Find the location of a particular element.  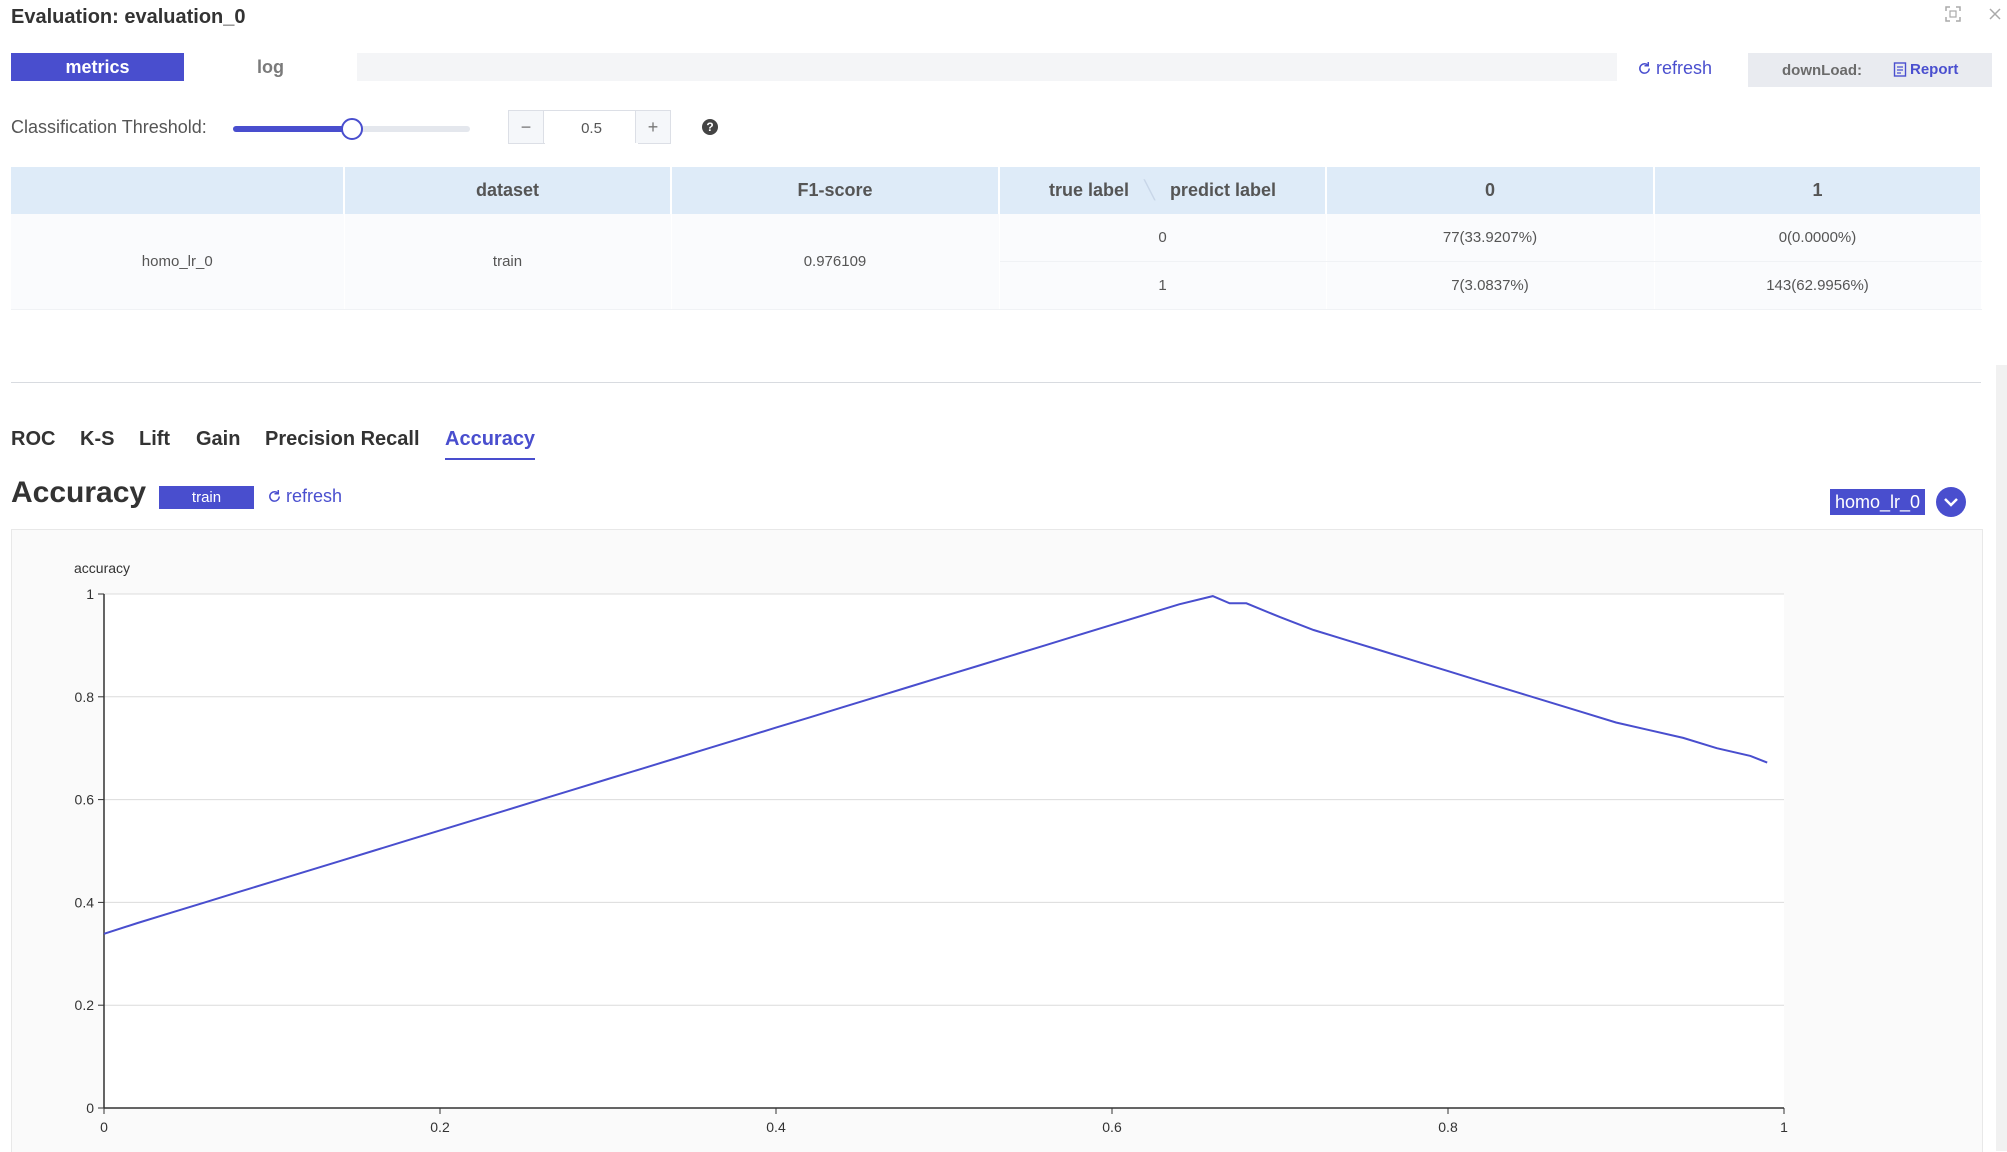

tab-roc: ROC is located at coordinates (33, 439).